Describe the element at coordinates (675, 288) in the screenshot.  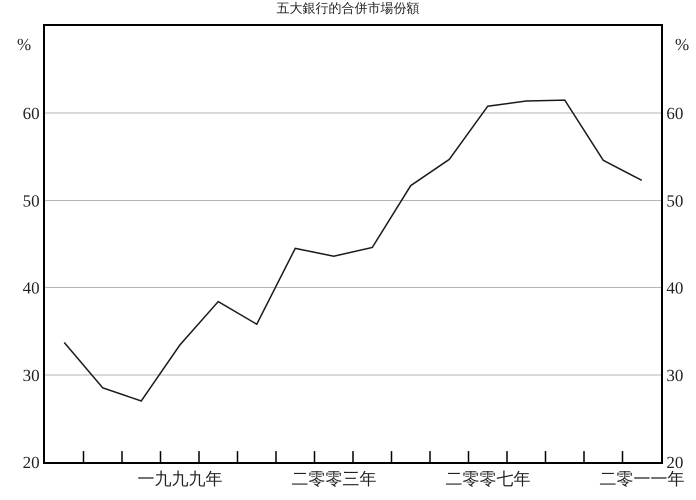
I see `y2-tick-label: 40` at that location.